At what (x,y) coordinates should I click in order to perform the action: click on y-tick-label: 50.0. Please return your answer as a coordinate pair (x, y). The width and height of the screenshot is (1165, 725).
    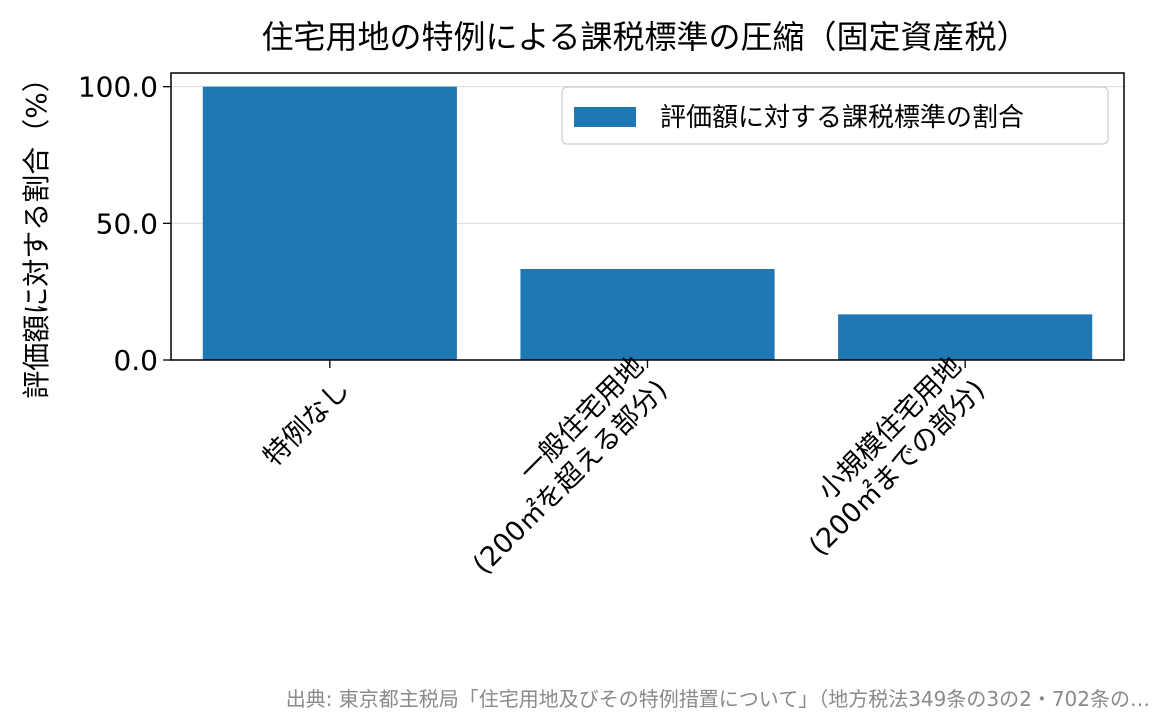
    Looking at the image, I should click on (127, 223).